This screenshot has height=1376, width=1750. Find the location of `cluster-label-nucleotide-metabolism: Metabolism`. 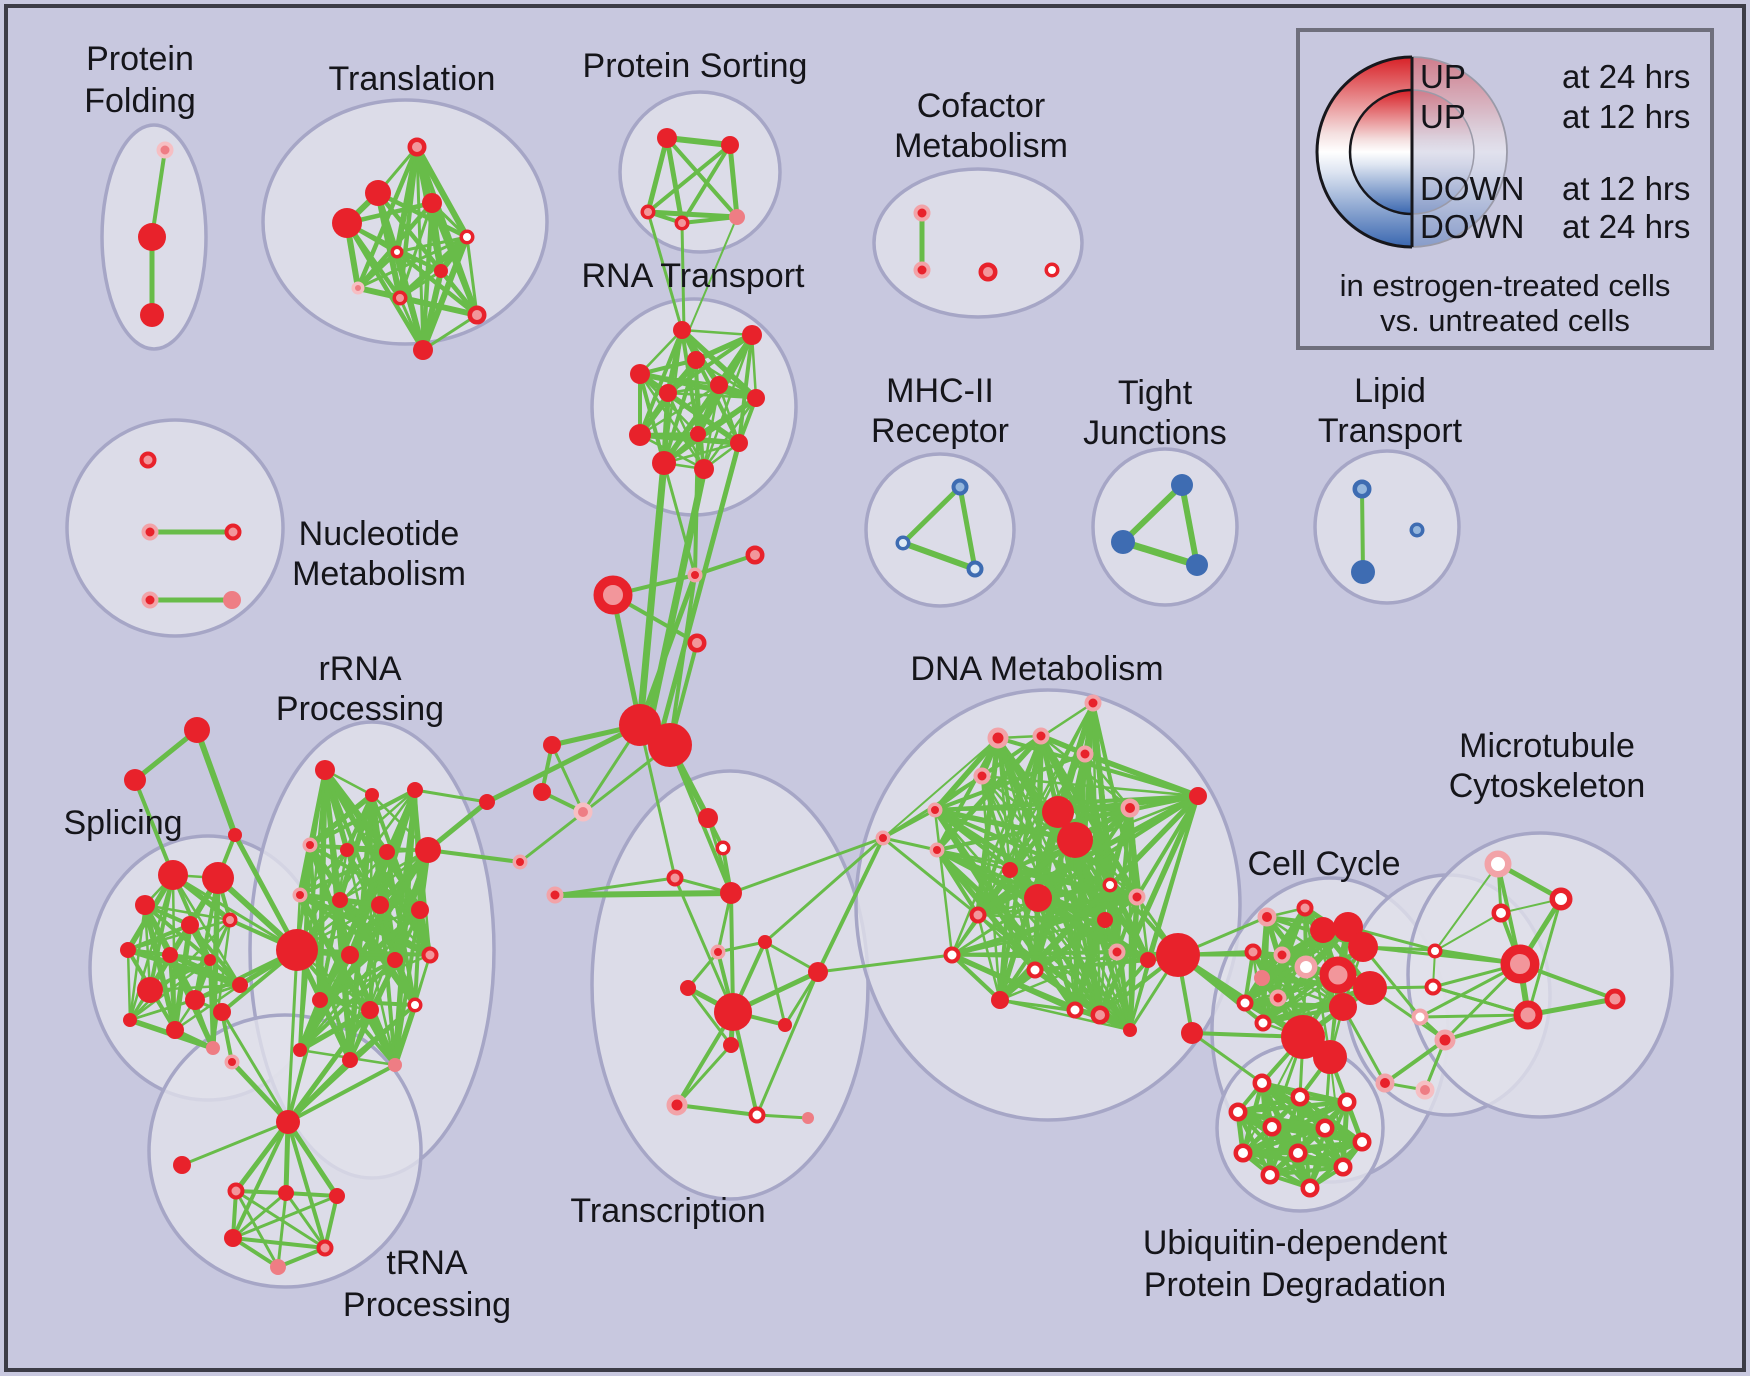

cluster-label-nucleotide-metabolism: Metabolism is located at coordinates (379, 574).